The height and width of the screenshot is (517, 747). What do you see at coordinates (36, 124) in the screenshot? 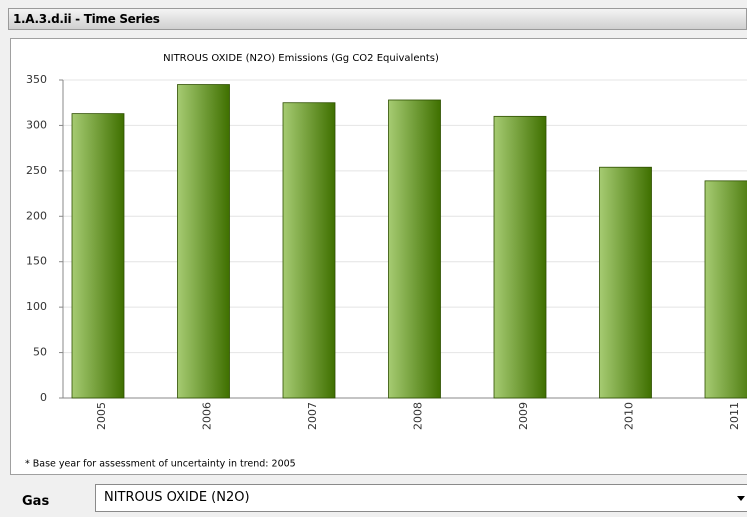
I see `y-tick-label: 300` at bounding box center [36, 124].